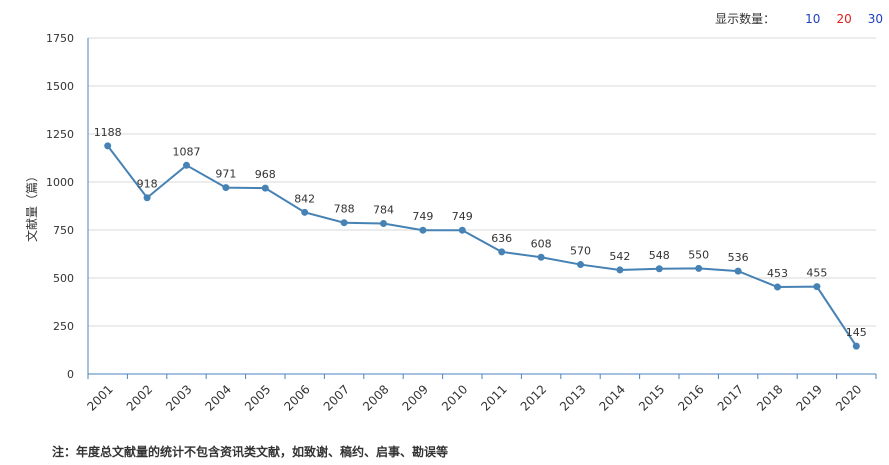 The image size is (889, 465). I want to click on data-label: 1087, so click(187, 151).